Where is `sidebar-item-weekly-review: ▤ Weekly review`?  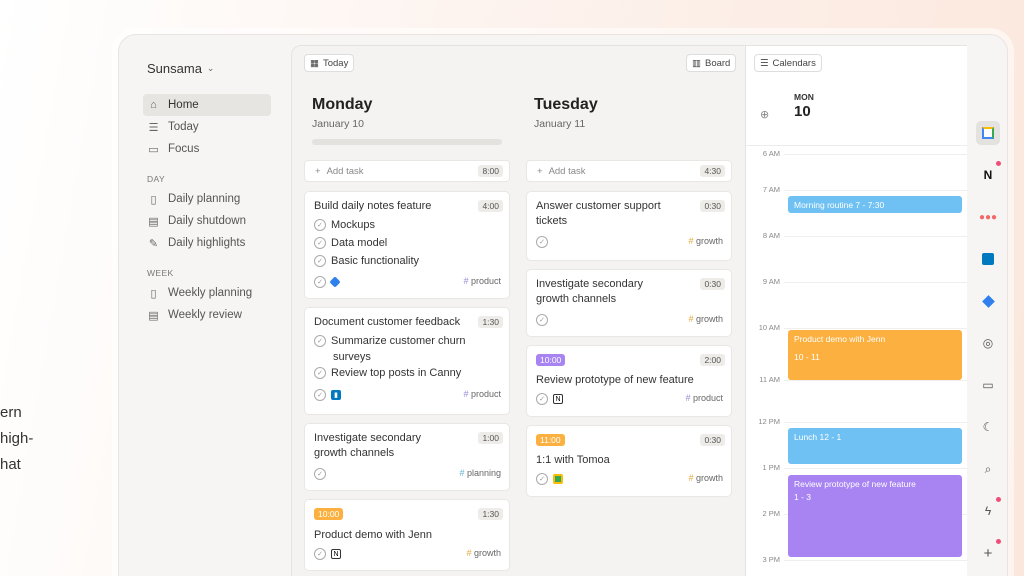
sidebar-item-weekly-review: ▤ Weekly review is located at coordinates (195, 315).